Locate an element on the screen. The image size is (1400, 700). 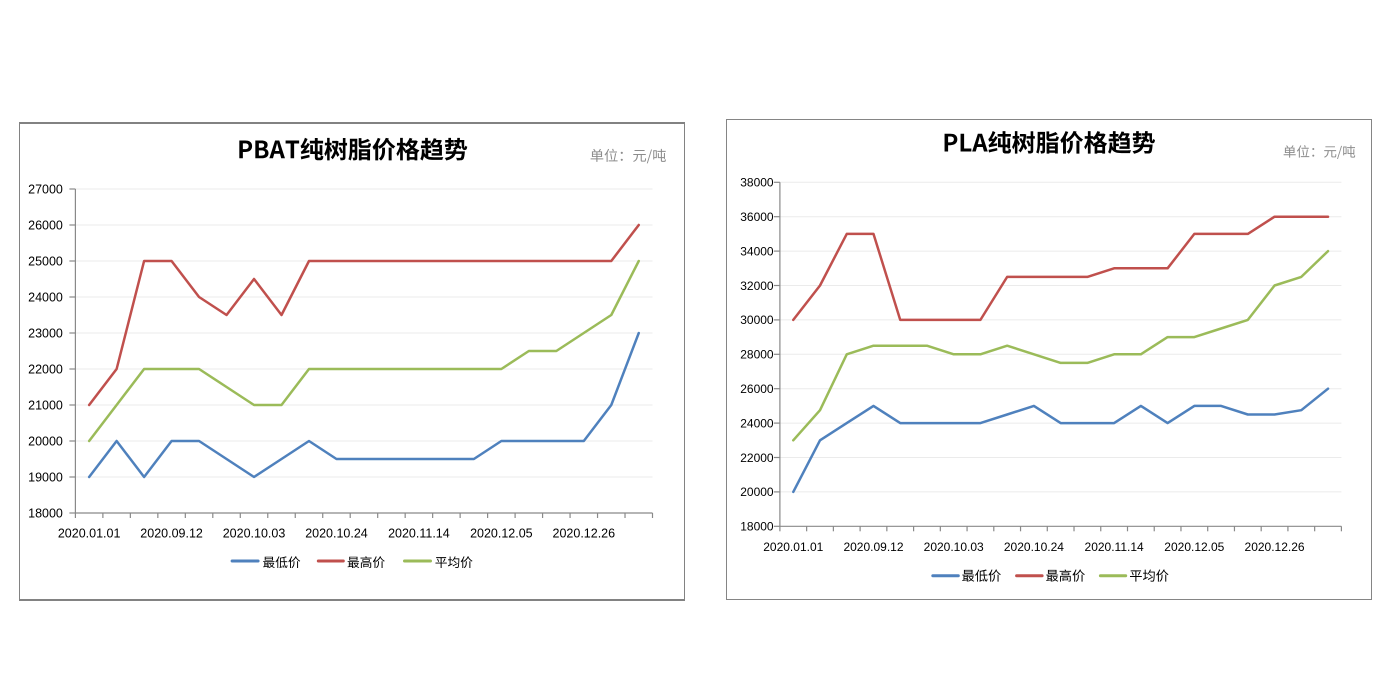
svg-text: 32000 is located at coordinates (758, 286).